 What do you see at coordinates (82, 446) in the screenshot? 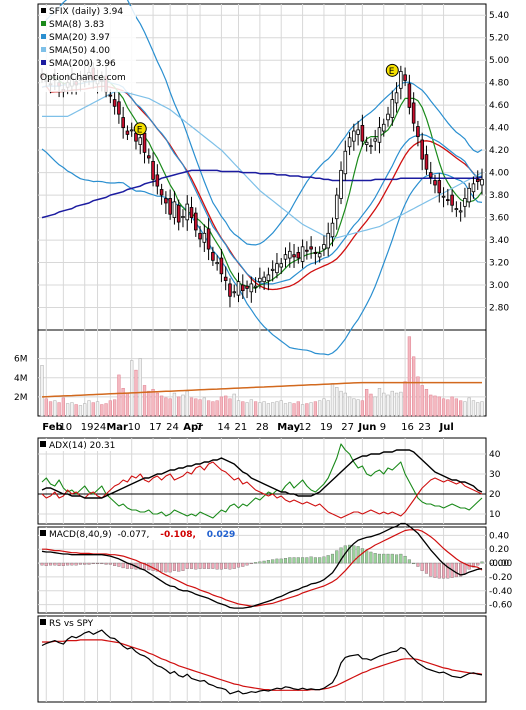
I see `adx-title: ADX(14) 20.31` at bounding box center [82, 446].